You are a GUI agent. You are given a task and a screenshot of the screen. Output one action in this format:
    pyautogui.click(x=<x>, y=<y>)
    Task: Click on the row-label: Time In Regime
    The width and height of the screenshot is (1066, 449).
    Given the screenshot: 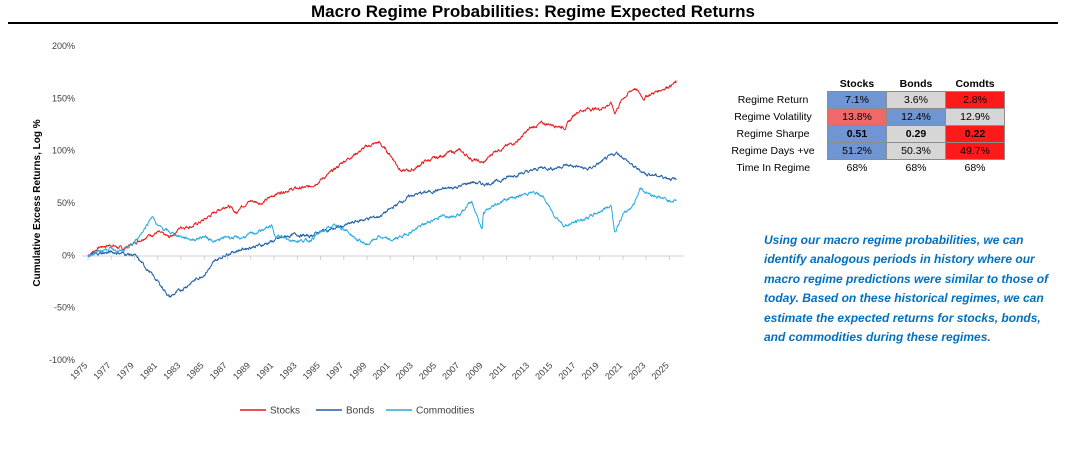 What is the action you would take?
    pyautogui.click(x=773, y=167)
    